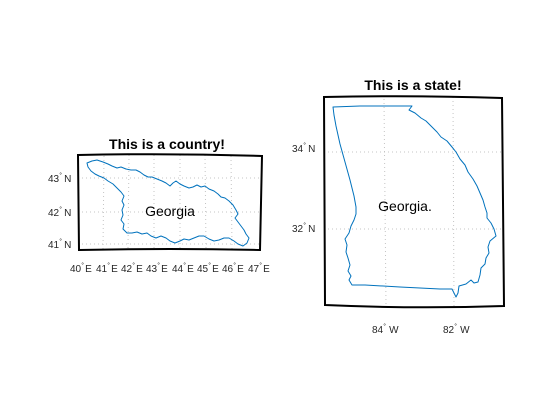  I want to click on lon-tick-40: 40°E, so click(81, 268).